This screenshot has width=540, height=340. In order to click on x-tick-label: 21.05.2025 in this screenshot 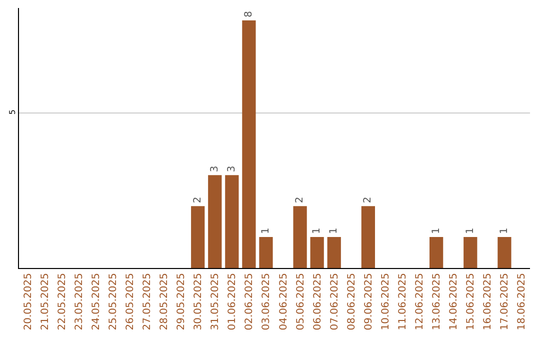, I will do `click(45, 301)`.